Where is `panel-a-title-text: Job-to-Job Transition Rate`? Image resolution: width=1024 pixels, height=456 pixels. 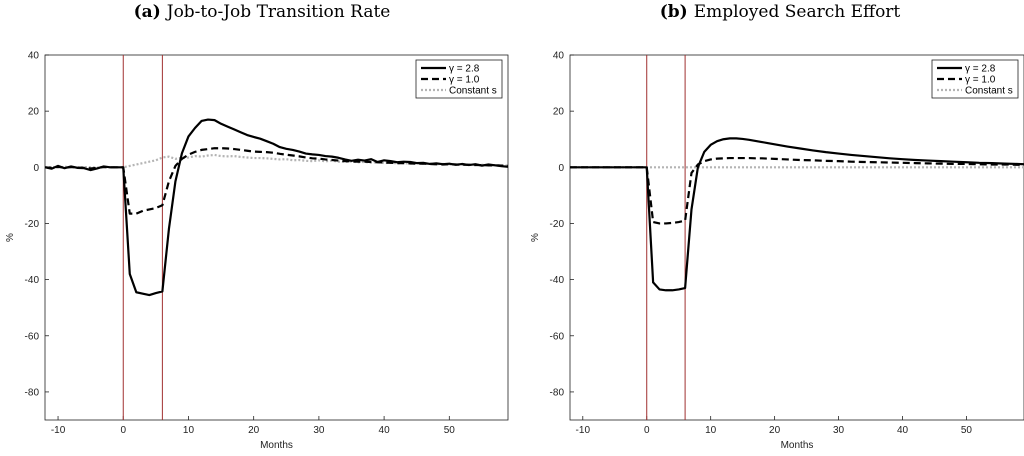
panel-a-title-text: Job-to-Job Transition Rate is located at coordinates (278, 12).